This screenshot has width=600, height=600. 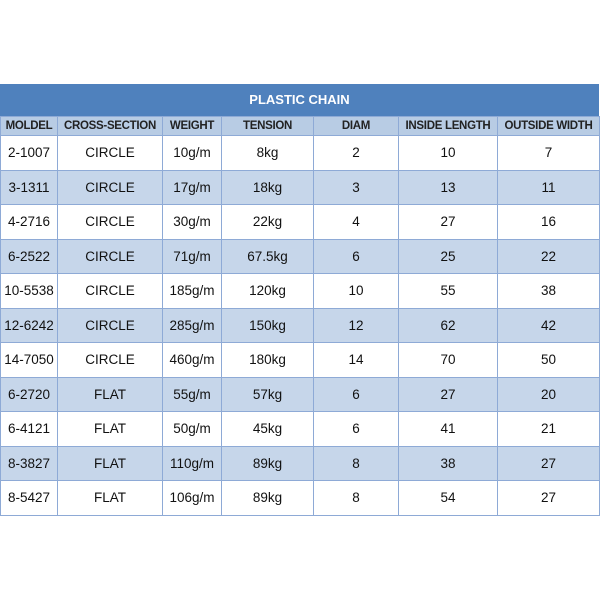 What do you see at coordinates (29, 126) in the screenshot?
I see `column-header-model: MOLDEL` at bounding box center [29, 126].